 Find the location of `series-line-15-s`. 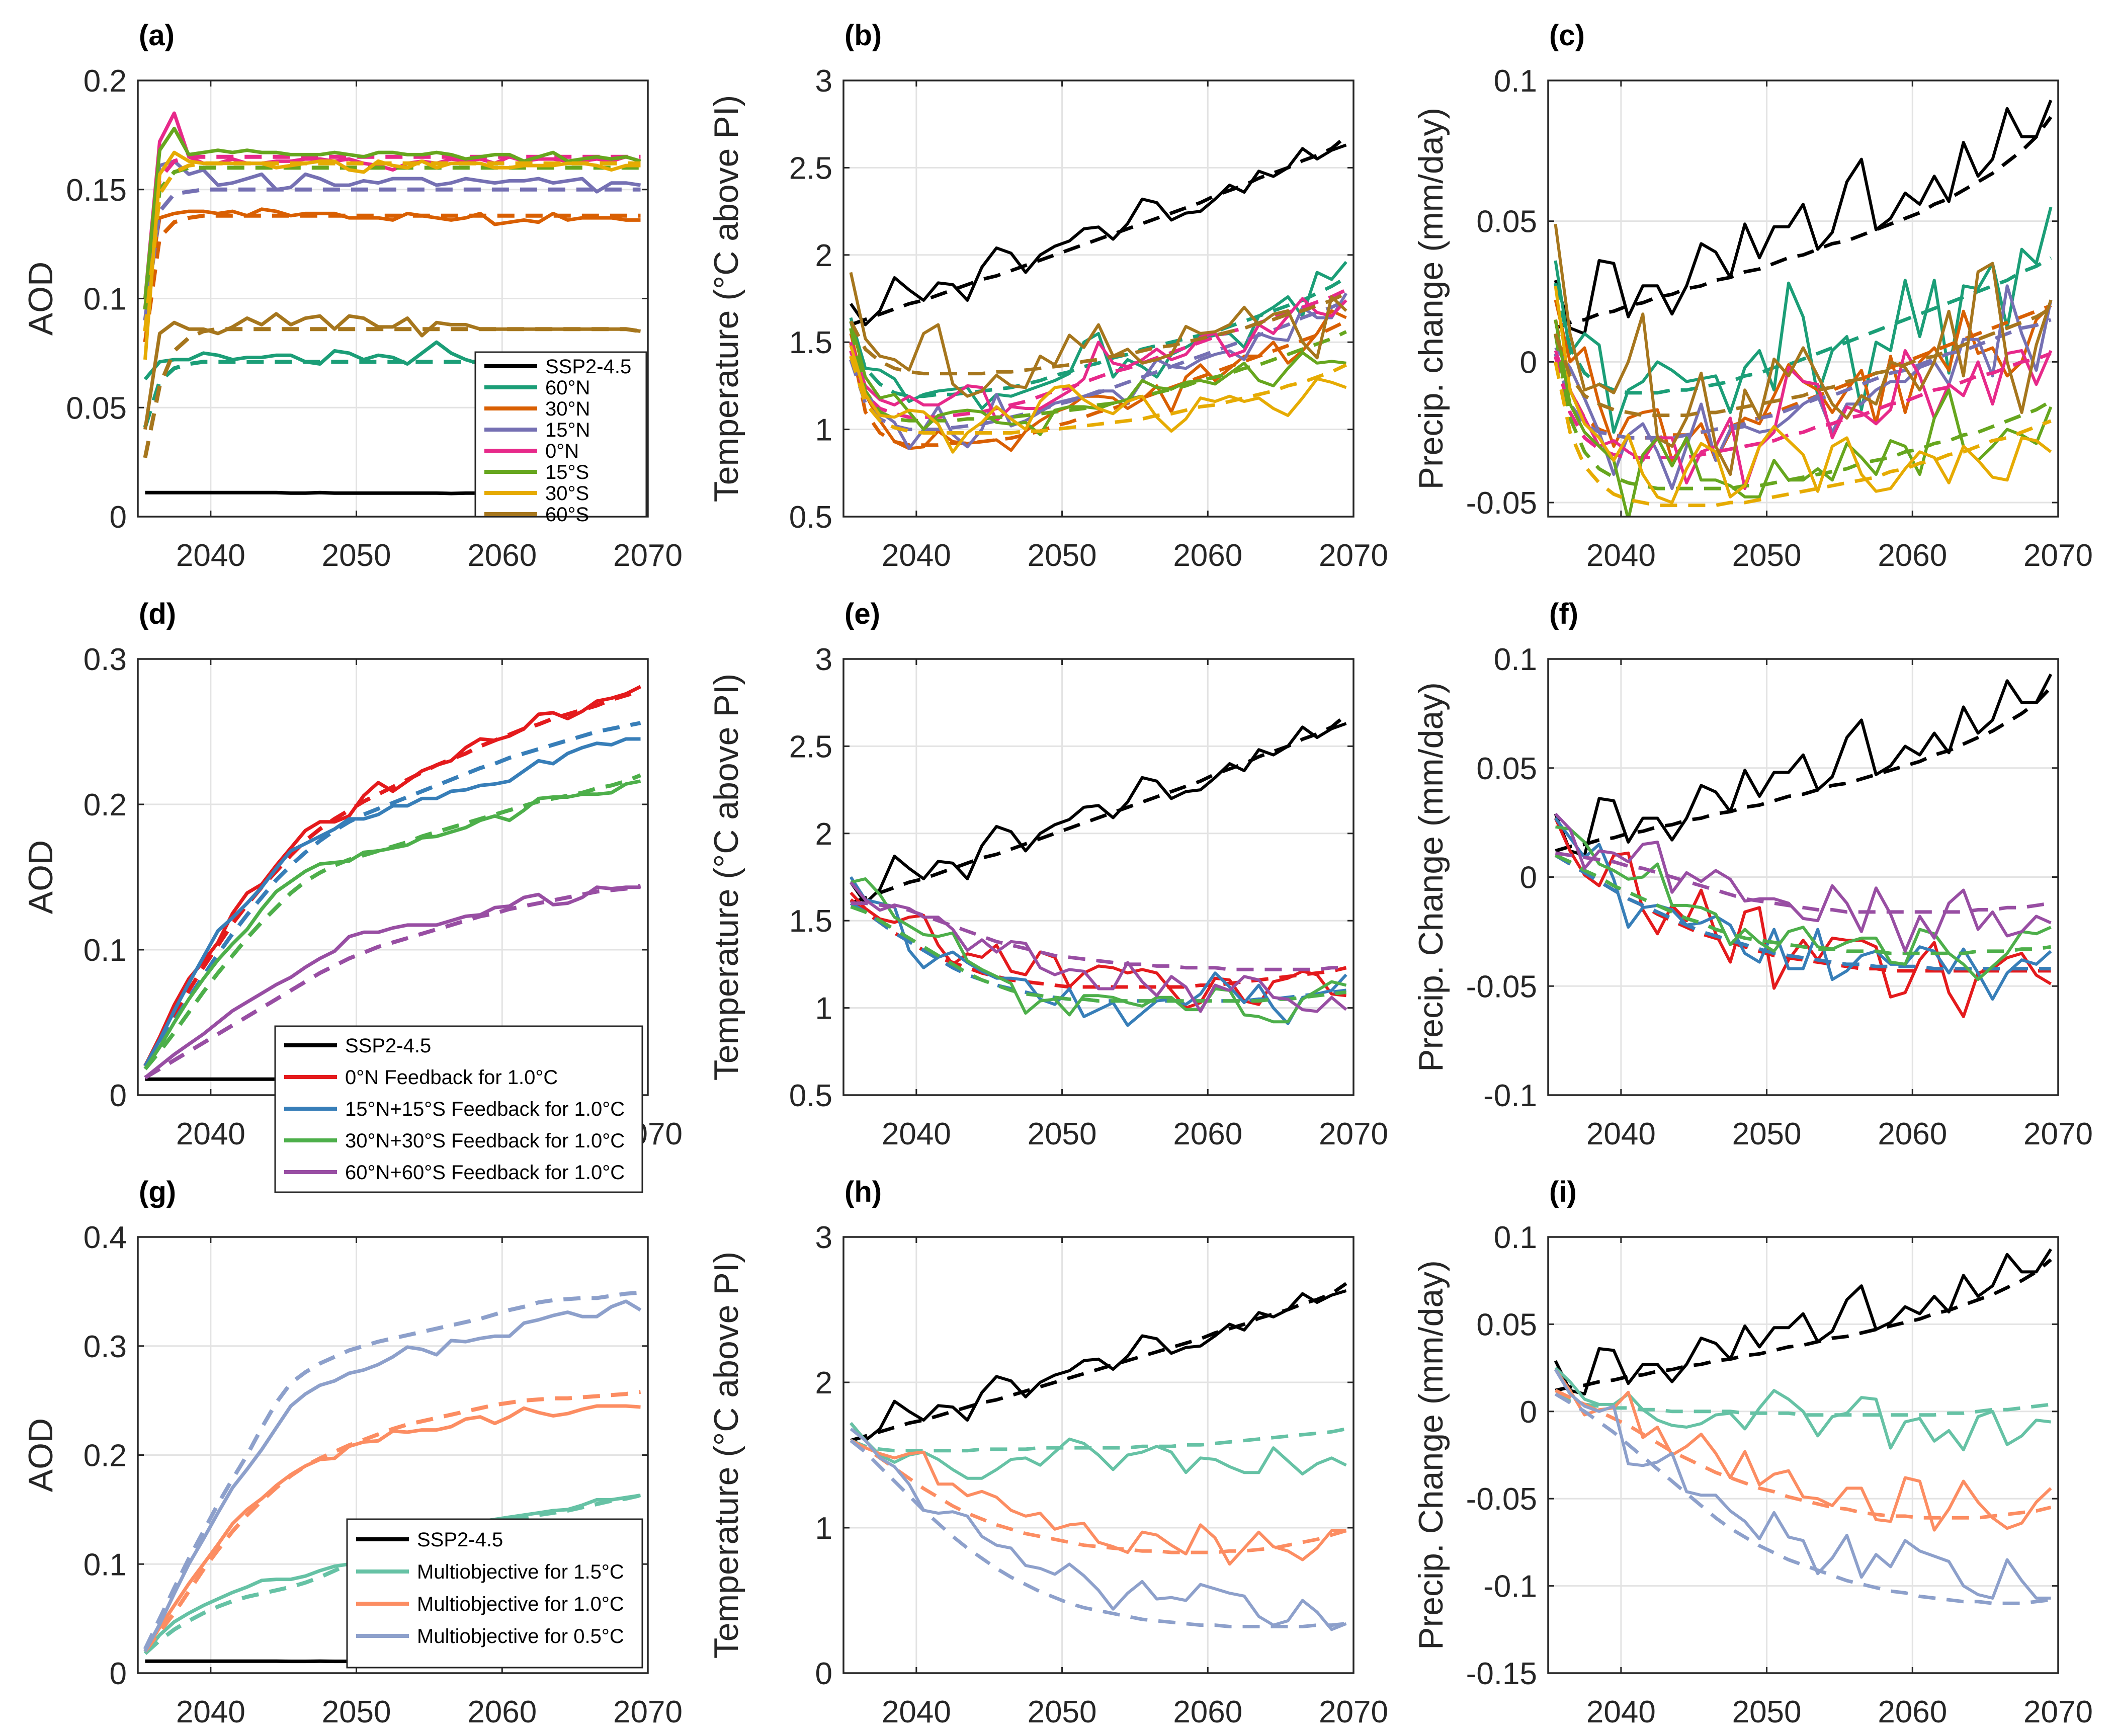

series-line-15-s is located at coordinates (392, 212).